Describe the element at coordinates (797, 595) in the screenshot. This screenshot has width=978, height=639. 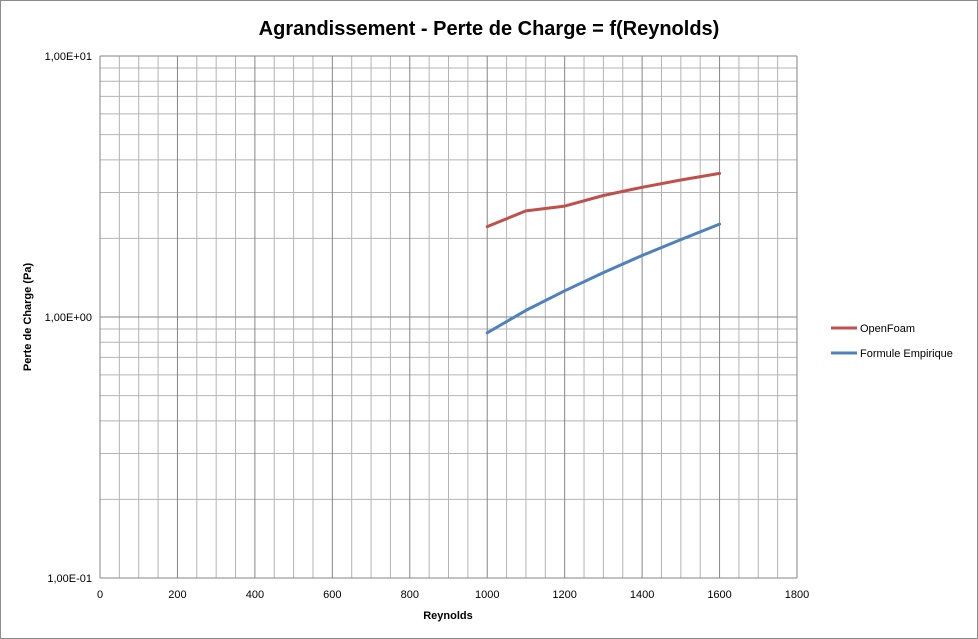
I see `x-tick-label: 1800` at that location.